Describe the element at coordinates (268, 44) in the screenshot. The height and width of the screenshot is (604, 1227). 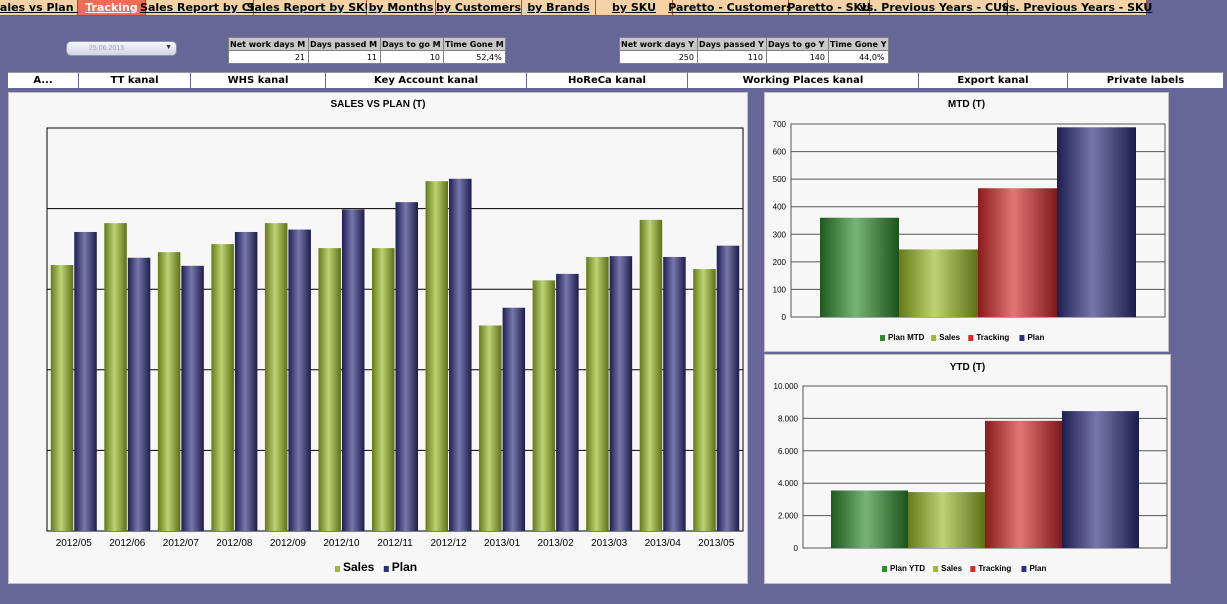
I see `month-header-net-work-days: Net work days M` at that location.